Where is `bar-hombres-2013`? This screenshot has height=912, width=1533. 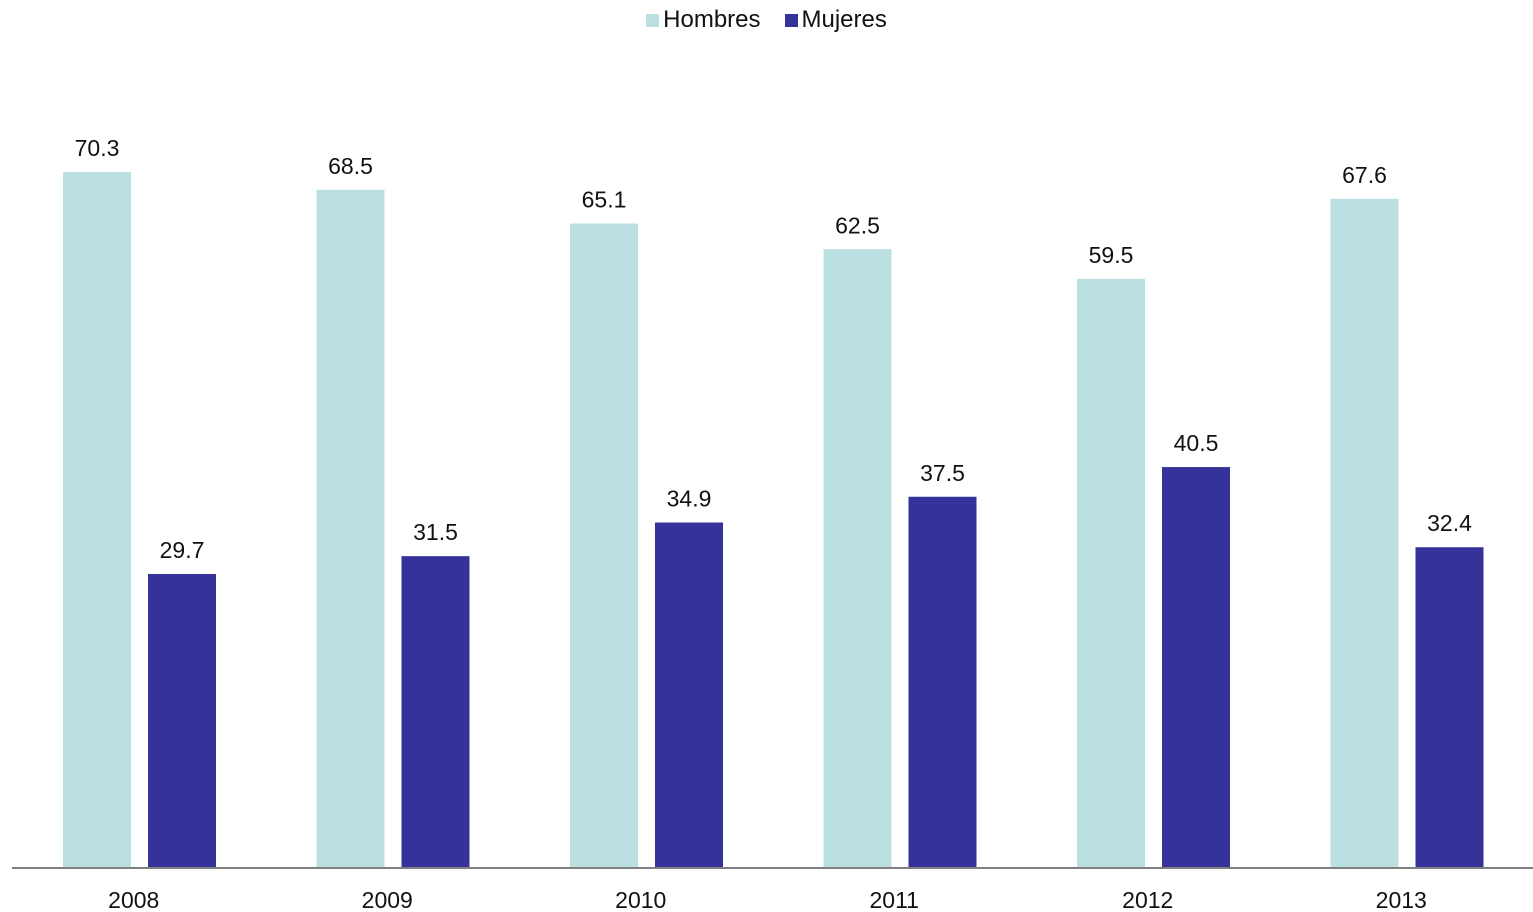 bar-hombres-2013 is located at coordinates (1364, 533).